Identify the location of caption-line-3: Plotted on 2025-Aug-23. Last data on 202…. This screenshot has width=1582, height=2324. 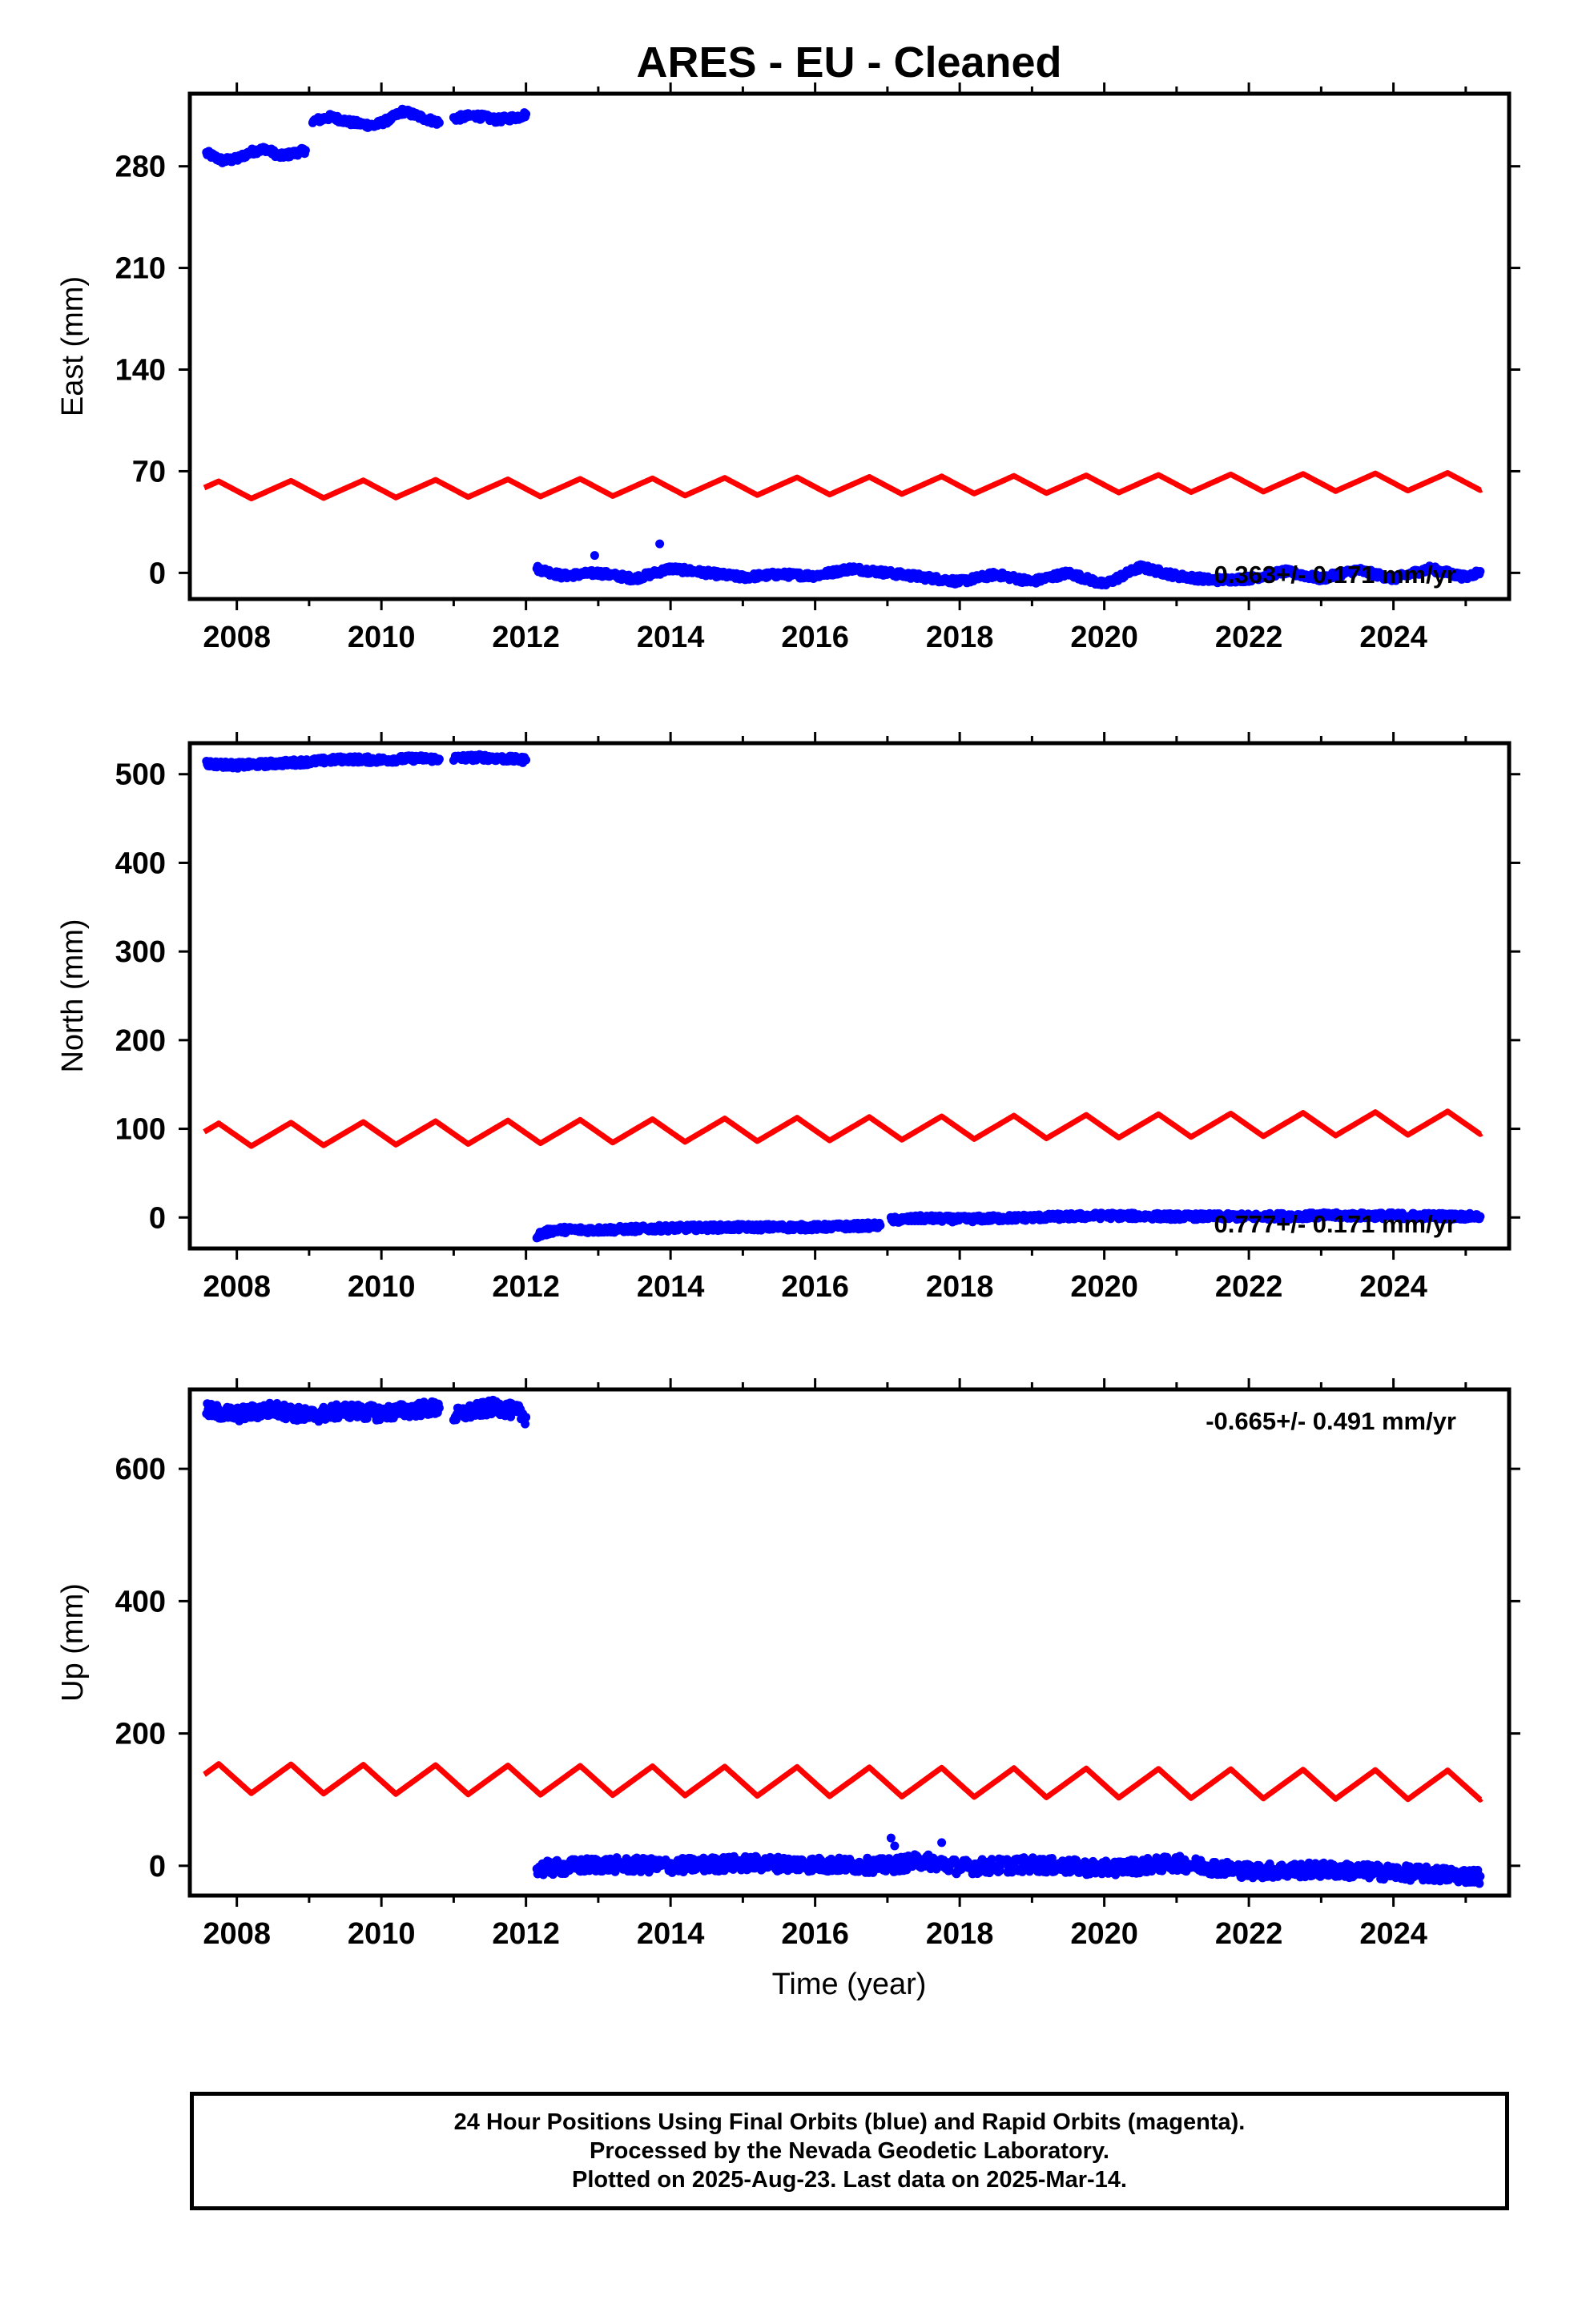
(849, 2180).